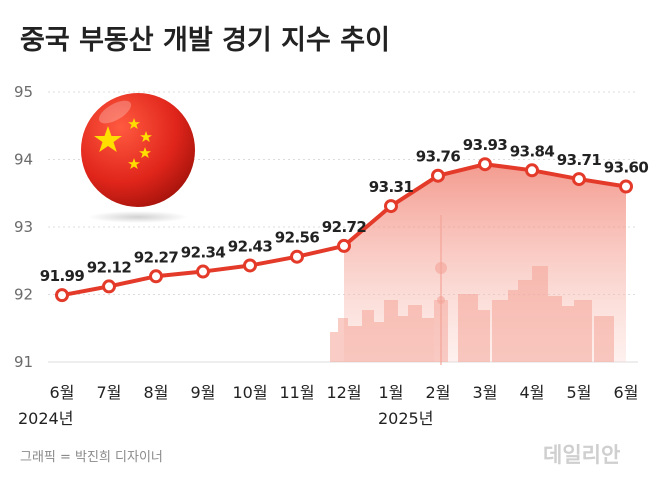 Image resolution: width=658 pixels, height=479 pixels. I want to click on data-label: 93.93, so click(485, 145).